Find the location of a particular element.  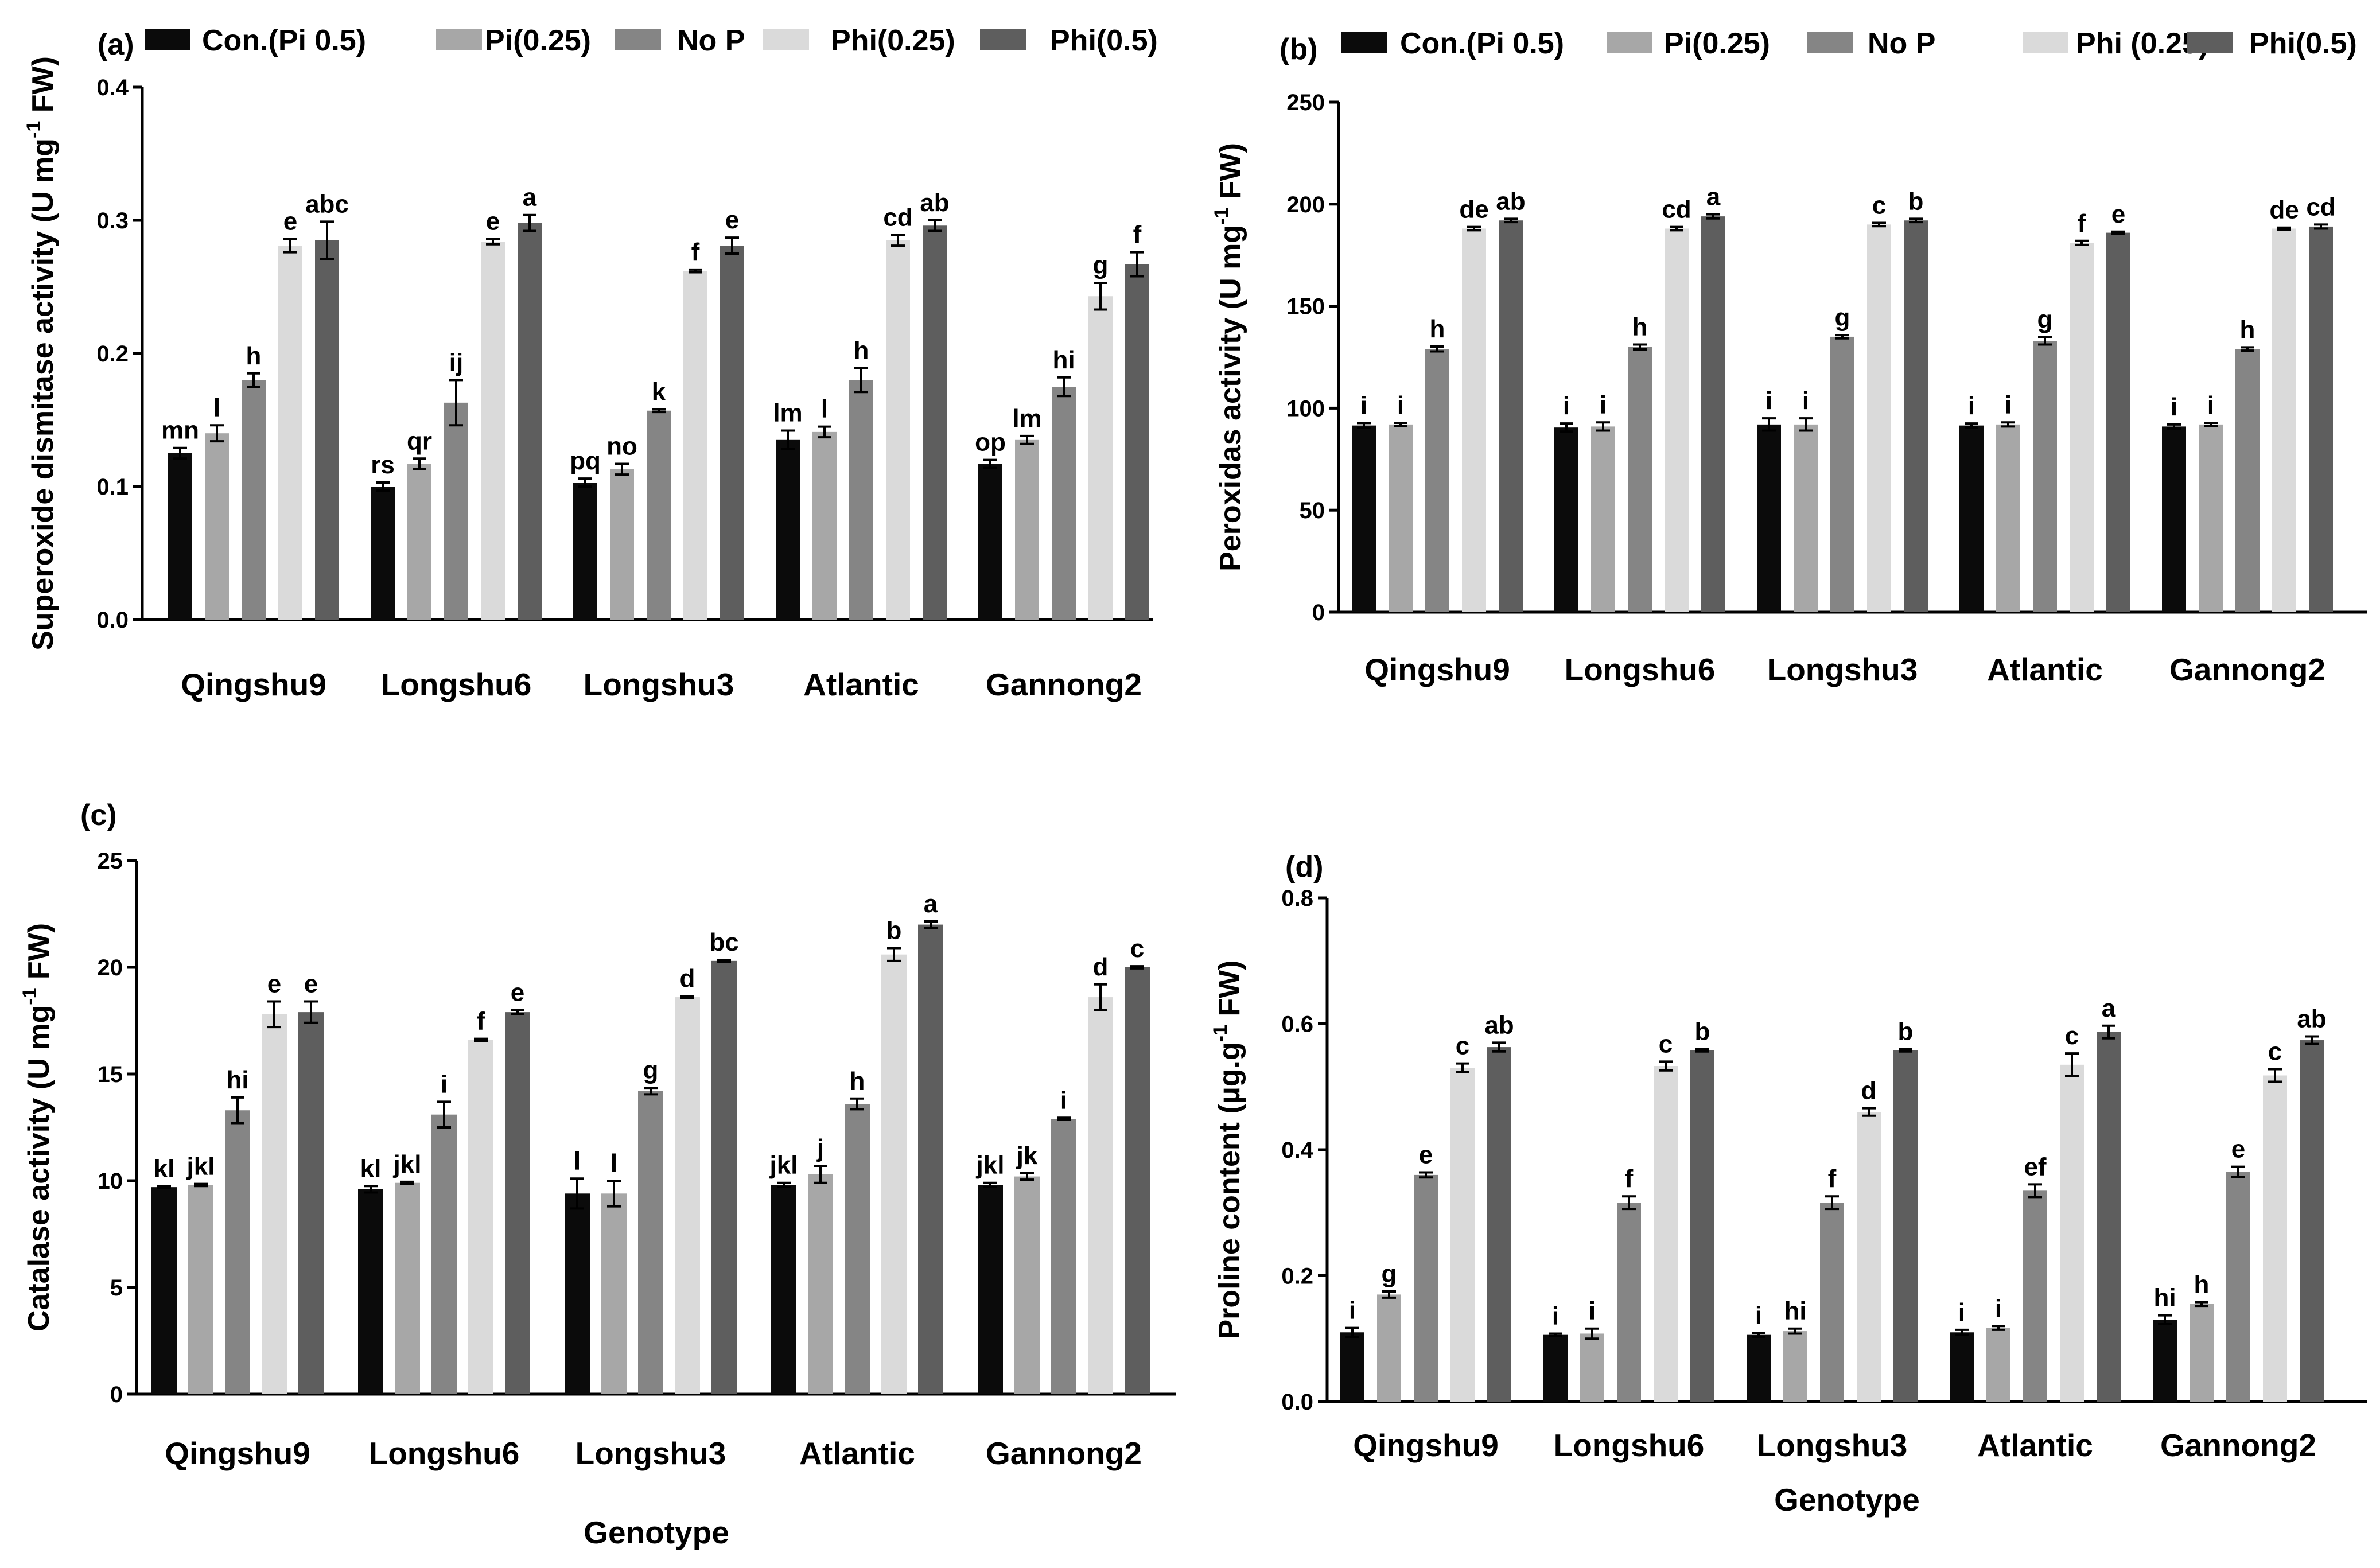

bar-atlantic-nop is located at coordinates (2045, 477).